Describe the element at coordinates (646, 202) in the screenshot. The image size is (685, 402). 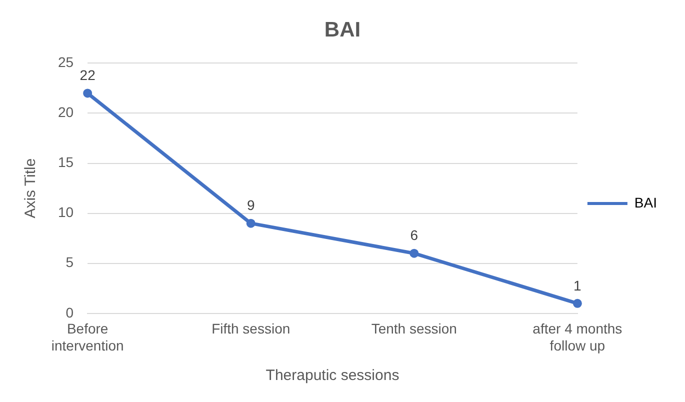
I see `legend-label: BAI` at that location.